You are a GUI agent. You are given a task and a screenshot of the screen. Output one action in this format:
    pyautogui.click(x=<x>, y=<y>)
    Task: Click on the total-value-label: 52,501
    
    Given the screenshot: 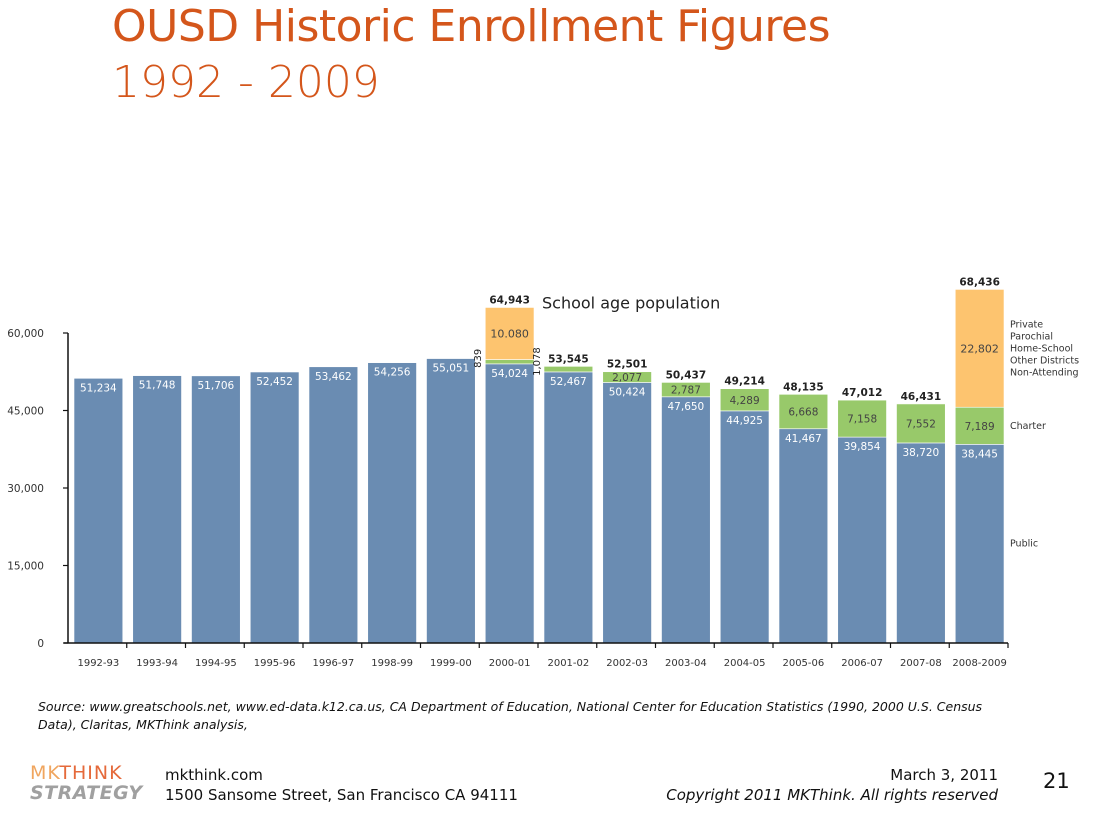 What is the action you would take?
    pyautogui.click(x=627, y=365)
    